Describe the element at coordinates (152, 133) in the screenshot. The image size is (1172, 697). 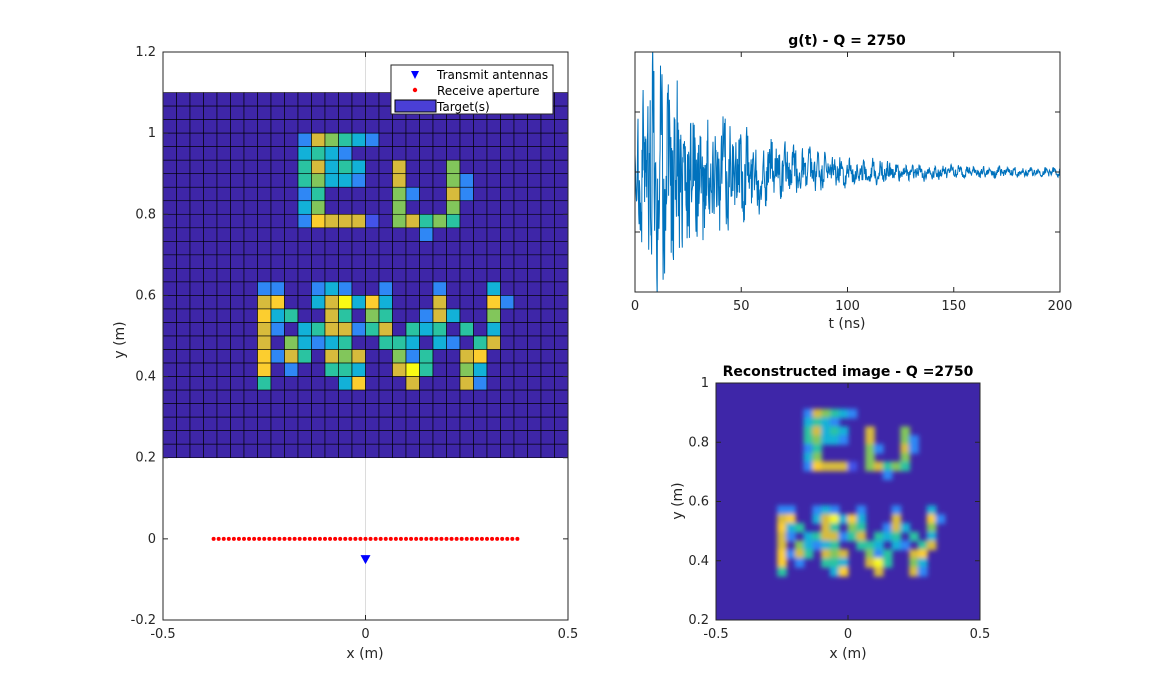
I see `y-tick-label: 1` at that location.